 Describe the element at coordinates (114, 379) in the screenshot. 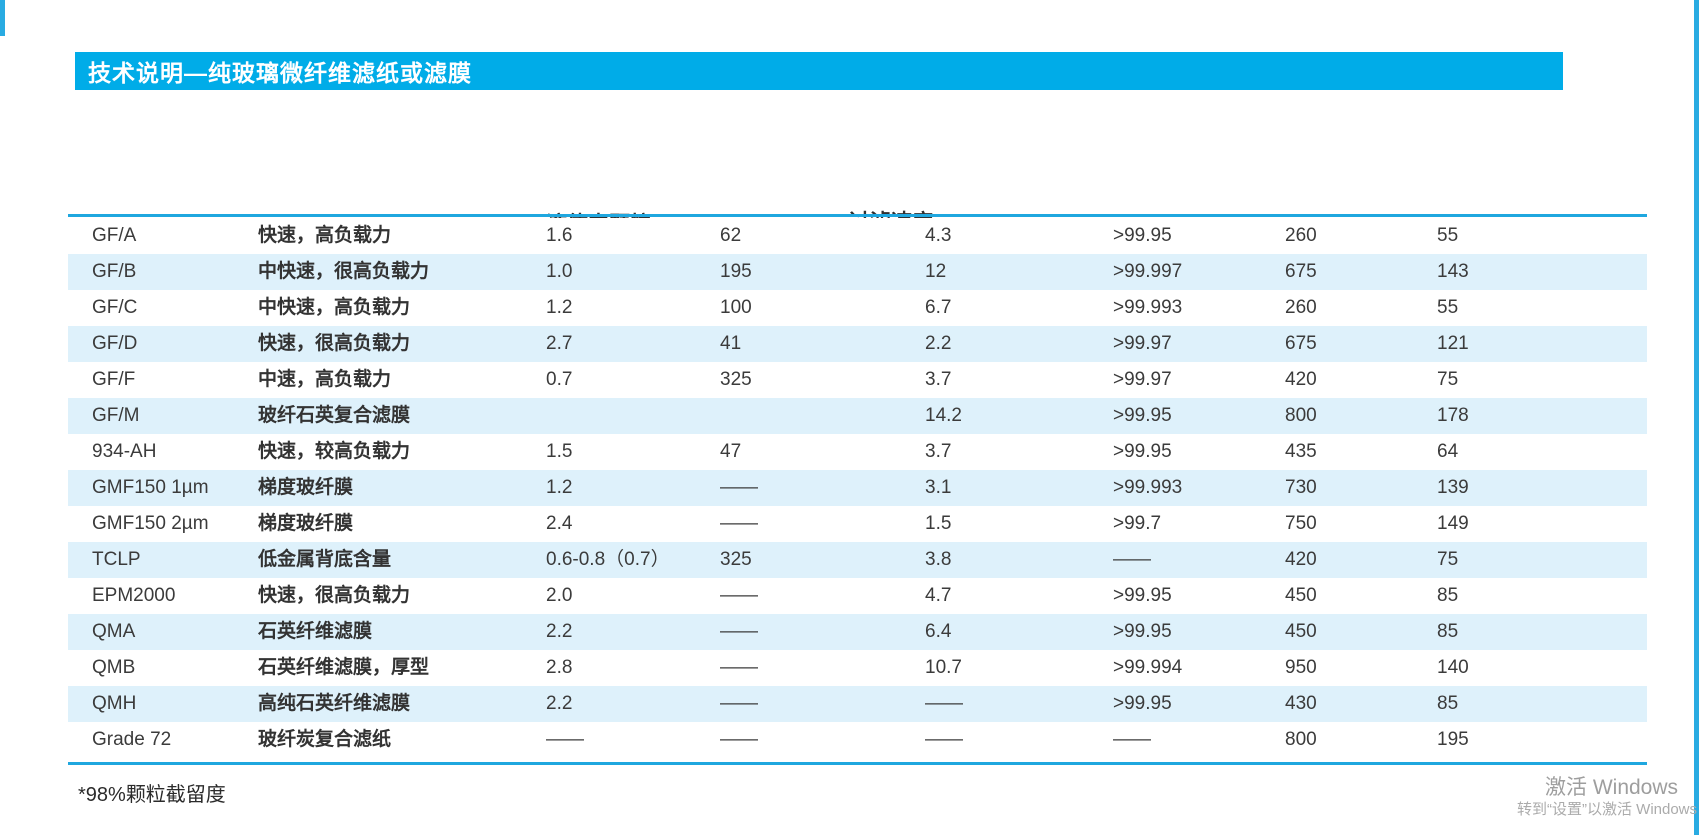

I see `cell-product: GF/F` at that location.